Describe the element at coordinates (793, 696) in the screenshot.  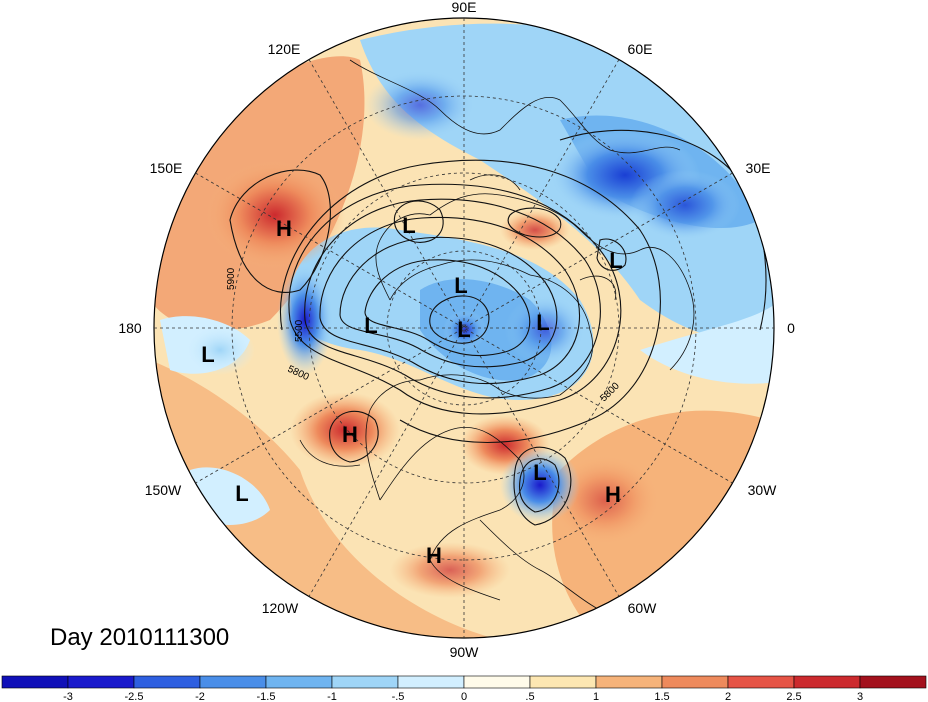
I see `colorbar-tick-label: 2.5` at that location.